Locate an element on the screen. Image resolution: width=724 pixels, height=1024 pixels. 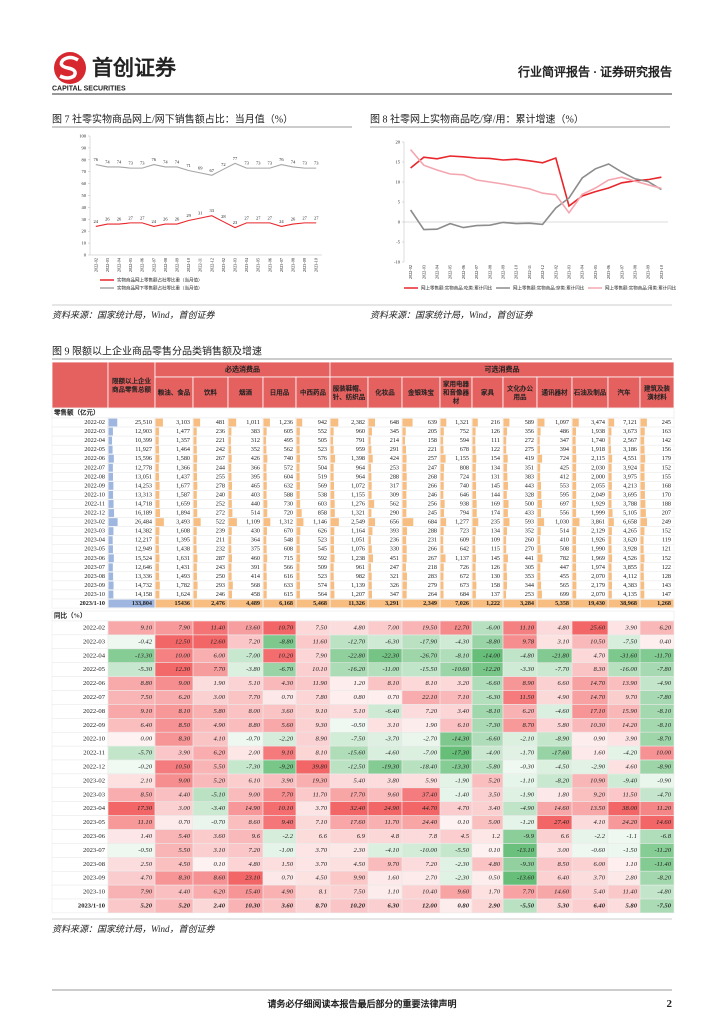
cell-value: 352 is located at coordinates (529, 531).